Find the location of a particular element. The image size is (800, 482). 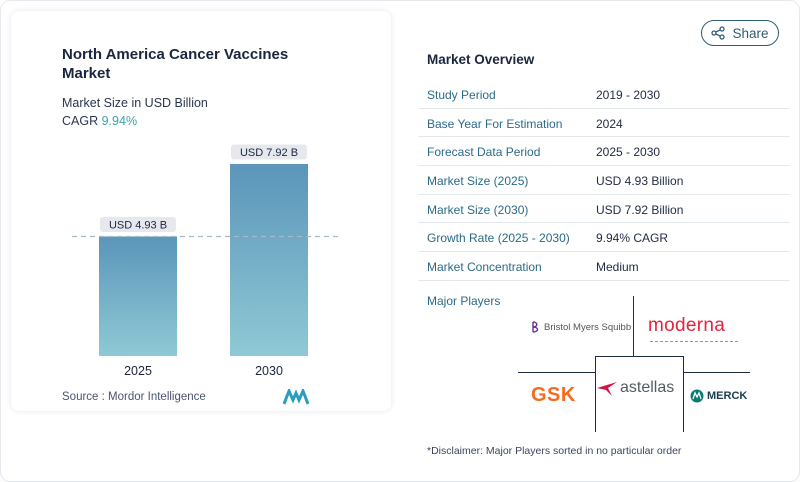

row-value: 2025 - 2030 is located at coordinates (628, 152).